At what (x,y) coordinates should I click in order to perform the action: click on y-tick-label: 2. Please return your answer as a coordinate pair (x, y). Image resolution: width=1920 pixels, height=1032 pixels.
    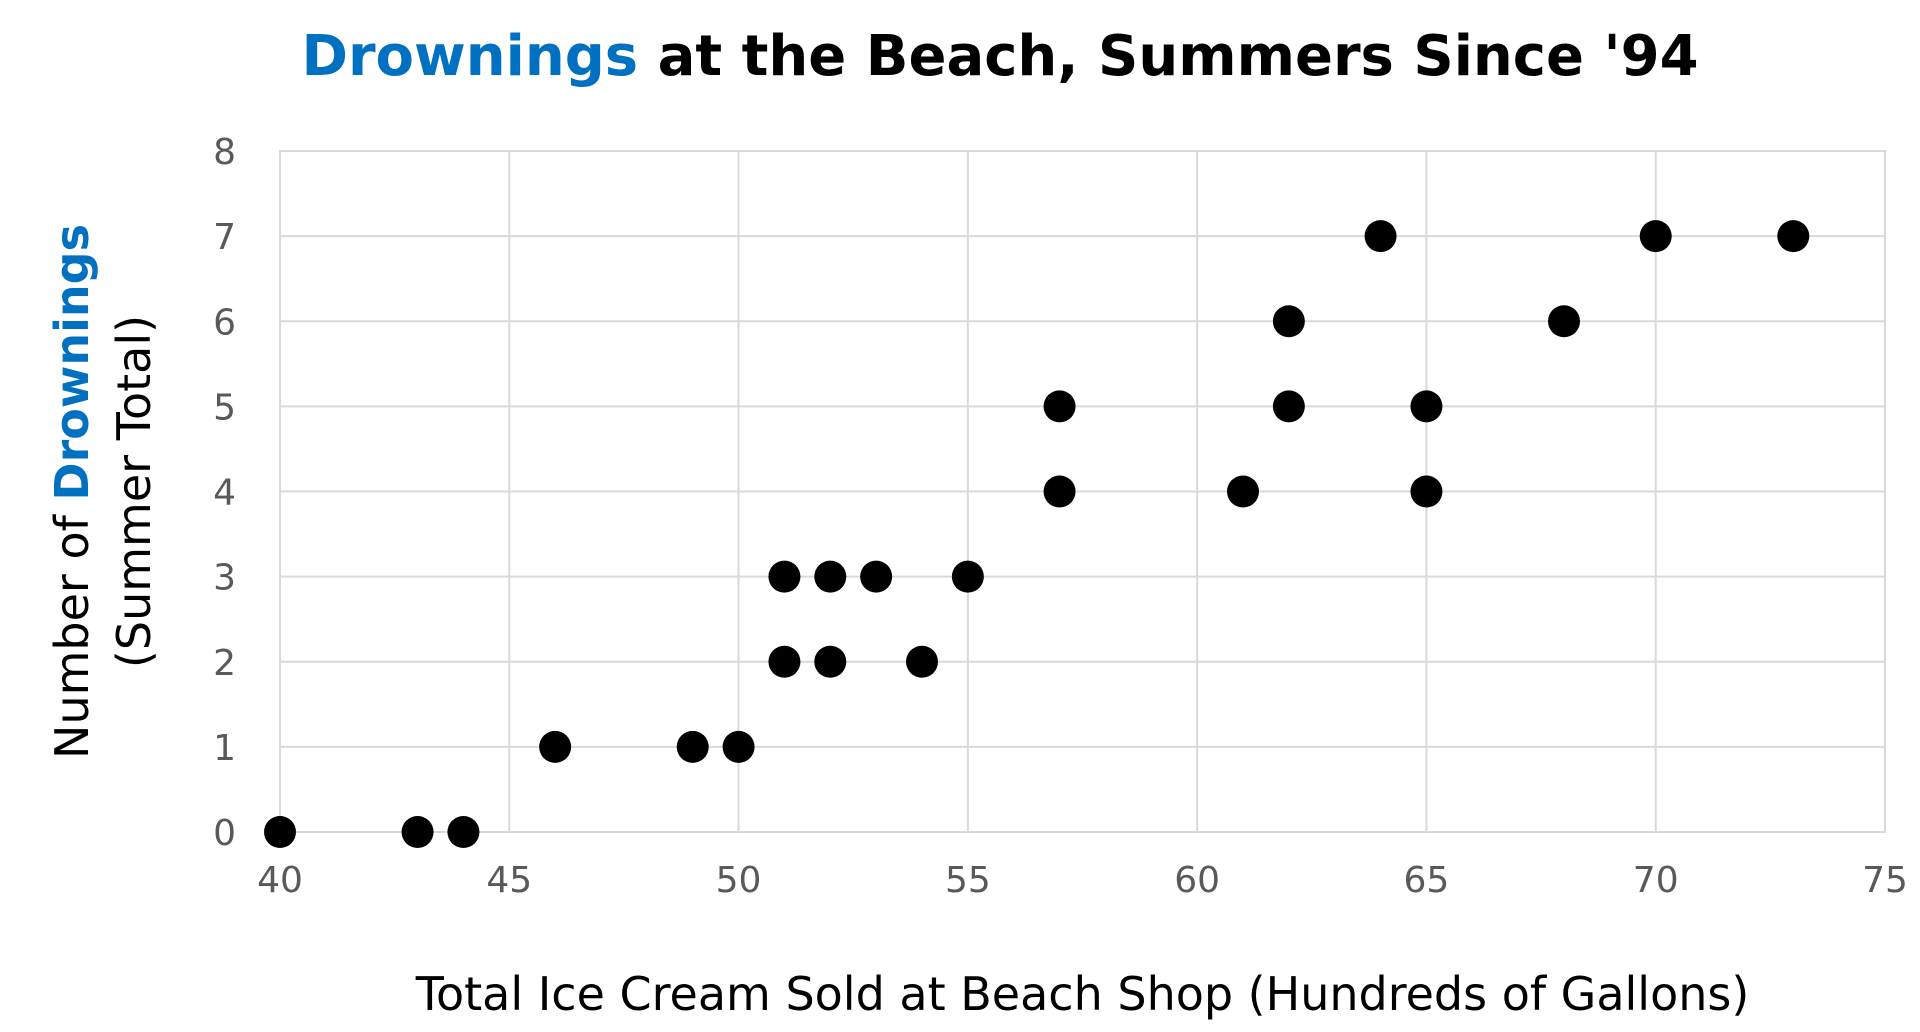
    Looking at the image, I should click on (224, 663).